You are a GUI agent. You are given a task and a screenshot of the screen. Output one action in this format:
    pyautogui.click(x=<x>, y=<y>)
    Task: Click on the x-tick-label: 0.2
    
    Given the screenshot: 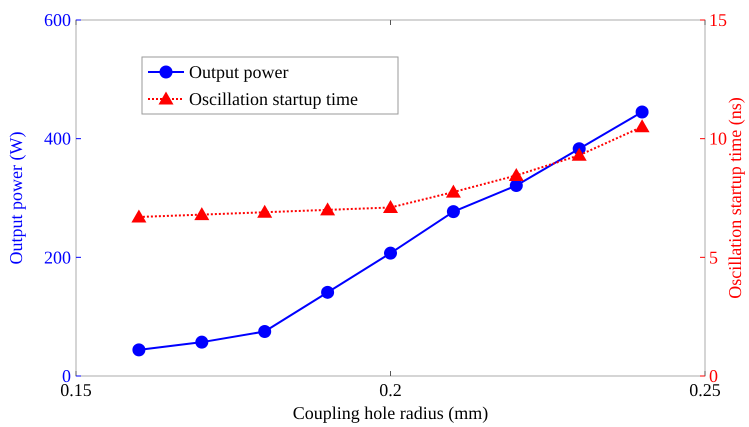 What is the action you would take?
    pyautogui.click(x=390, y=390)
    